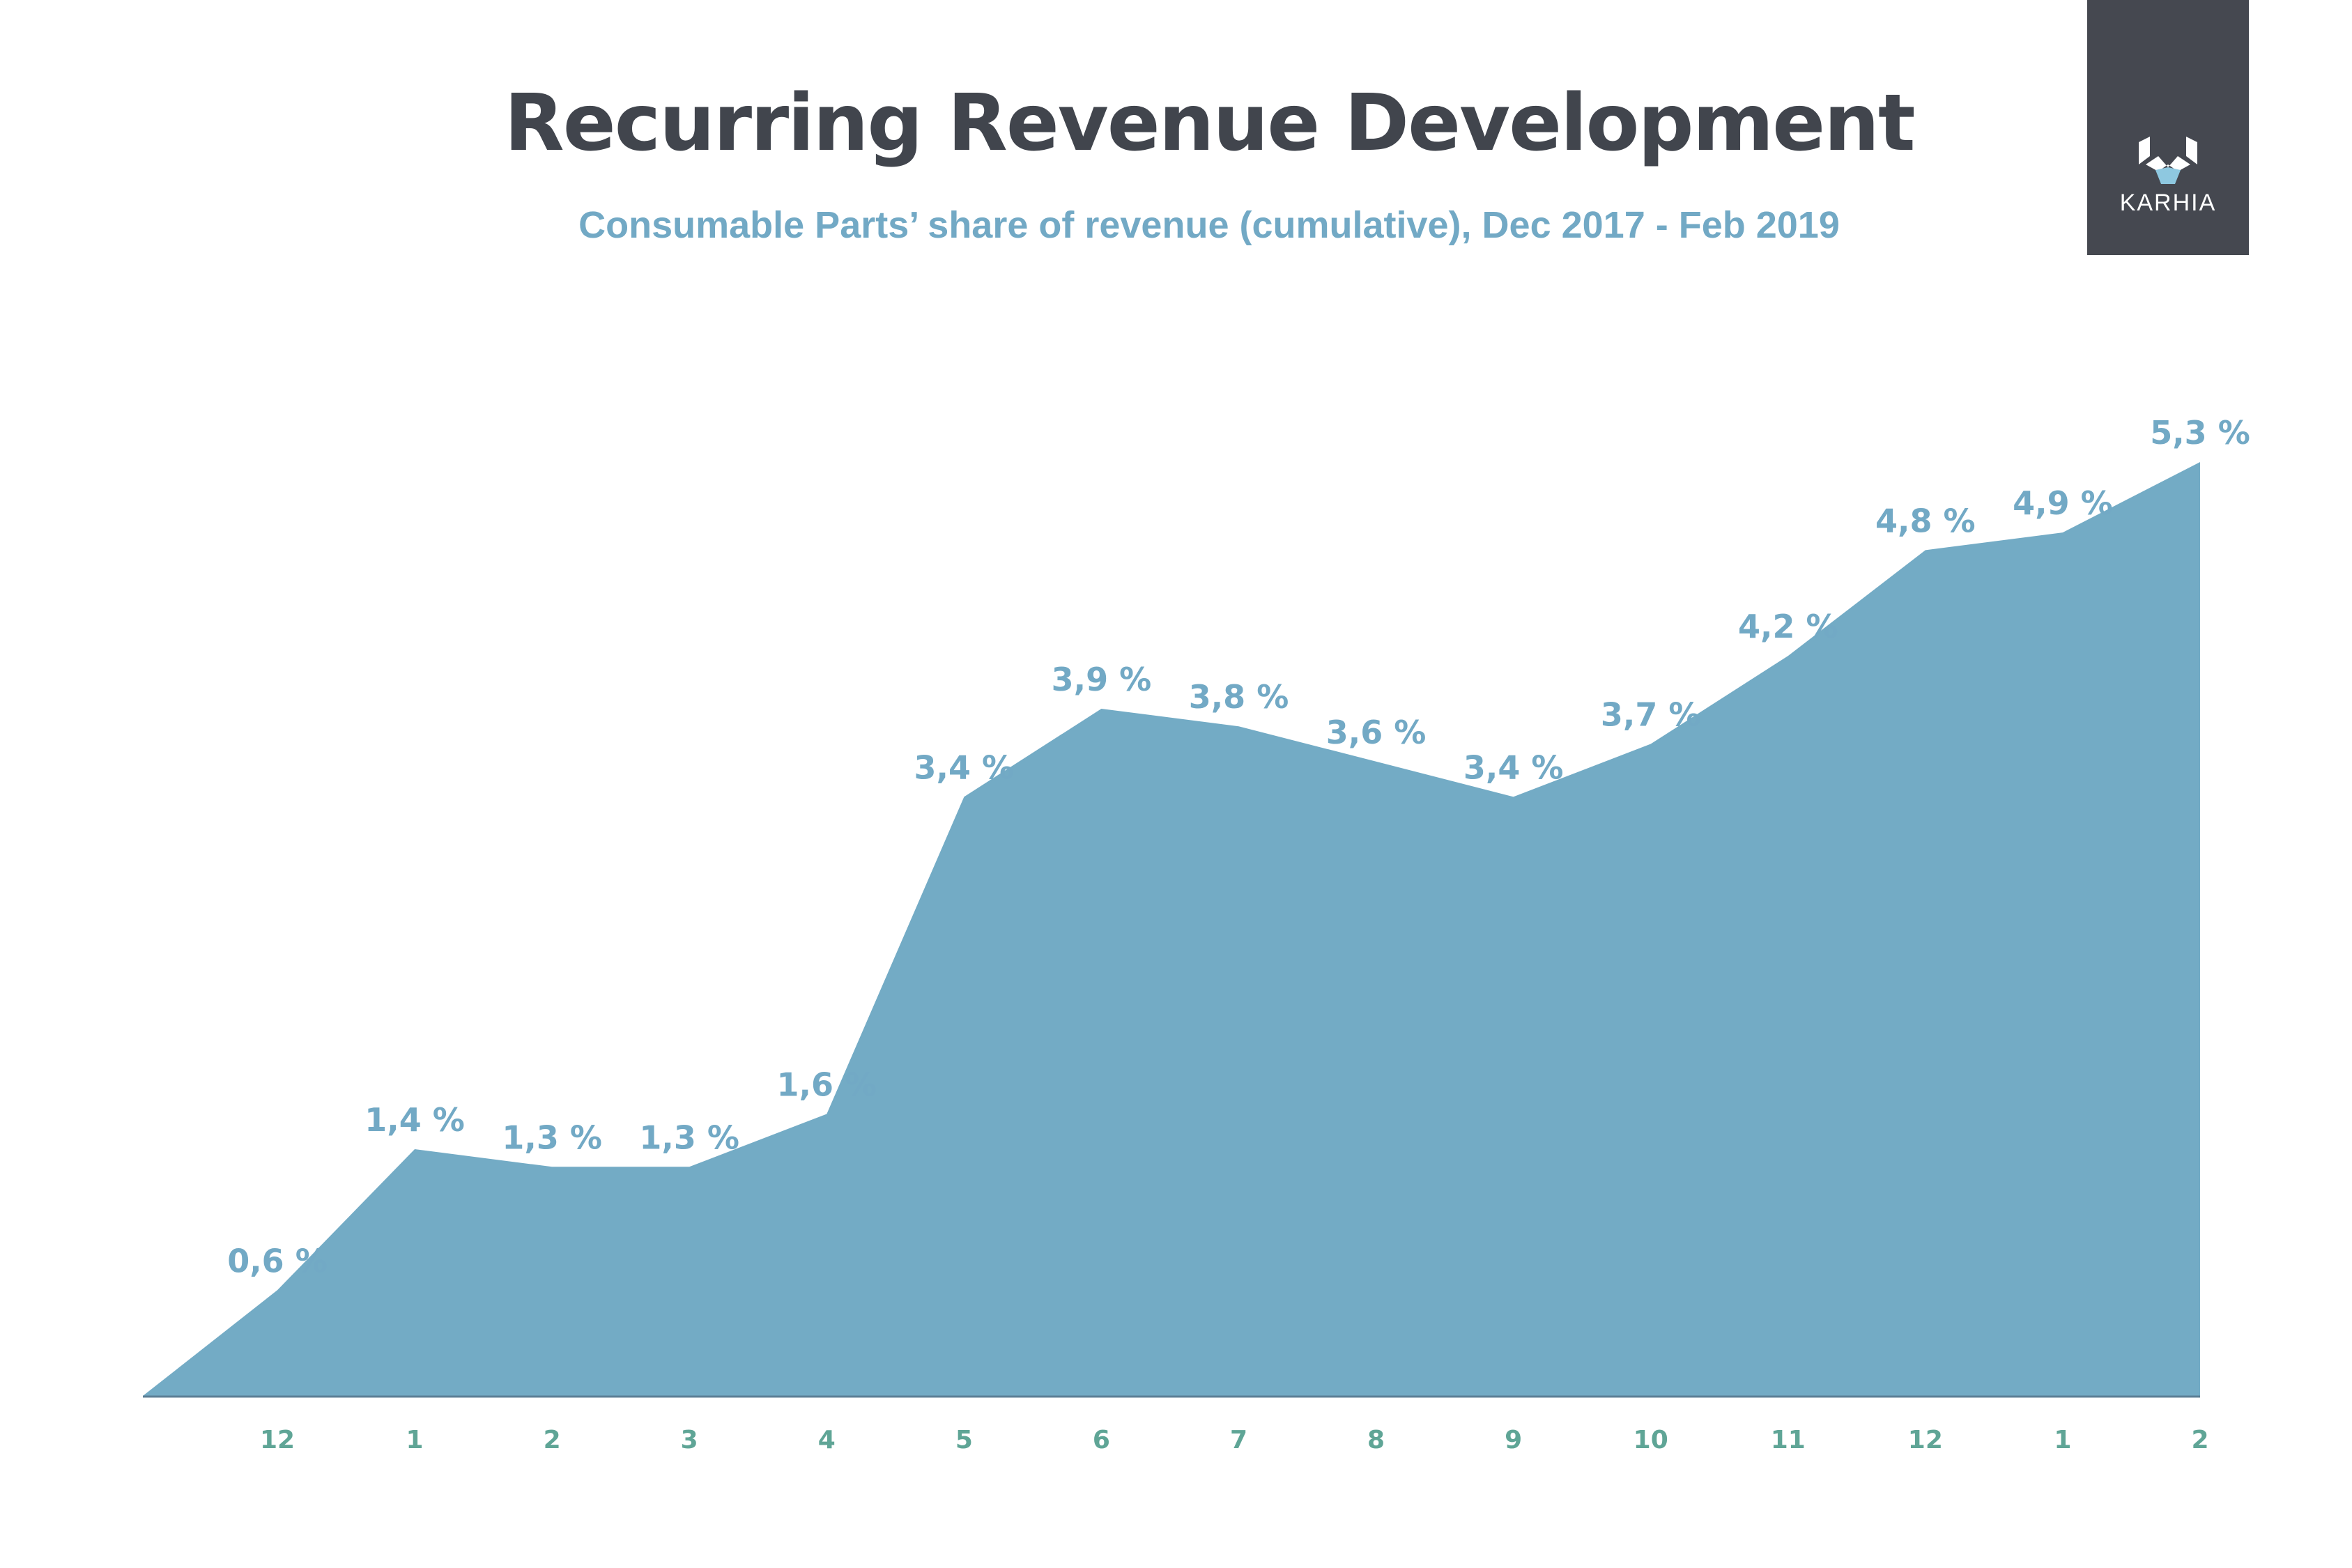 This screenshot has width=2352, height=1568. What do you see at coordinates (1651, 715) in the screenshot?
I see `data-label: 3,7 %` at bounding box center [1651, 715].